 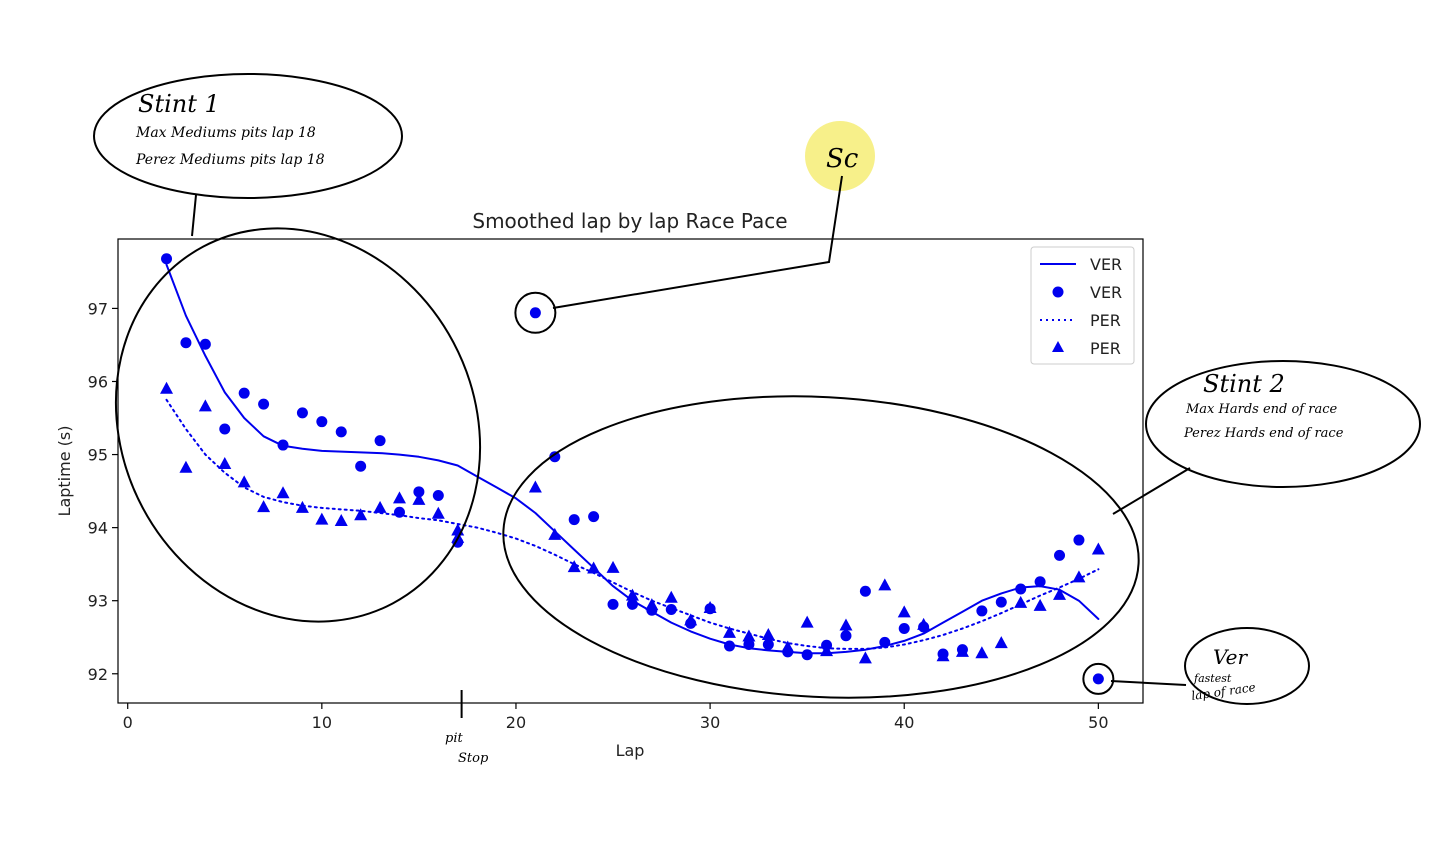 What do you see at coordinates (1105, 348) in the screenshot?
I see `legend-label-per-points: PER` at bounding box center [1105, 348].